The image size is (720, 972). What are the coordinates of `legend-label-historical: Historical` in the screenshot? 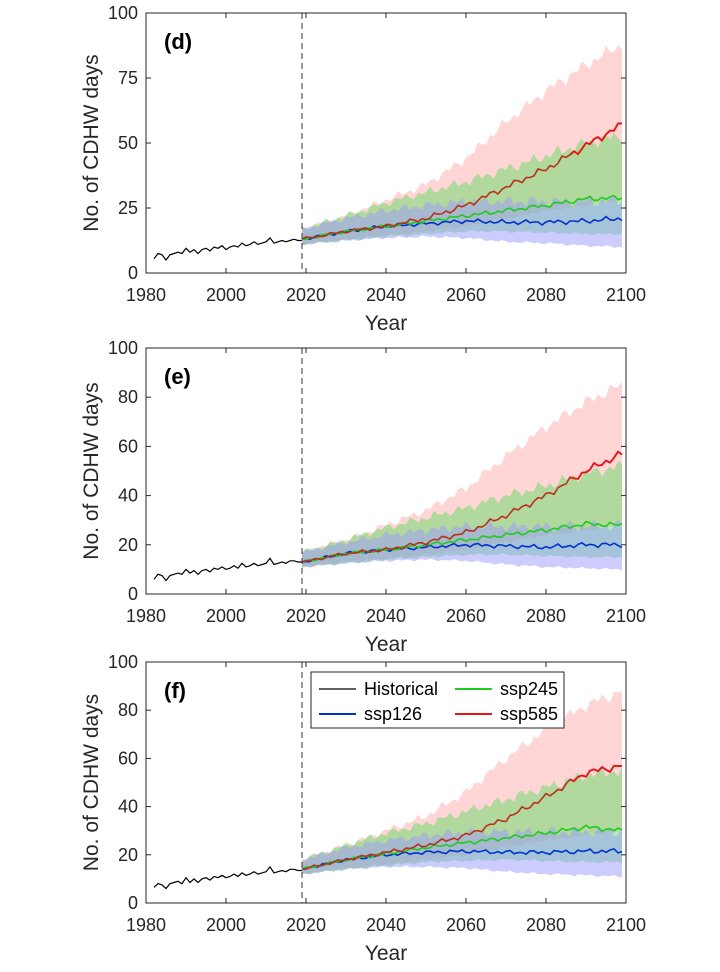 It's located at (401, 689).